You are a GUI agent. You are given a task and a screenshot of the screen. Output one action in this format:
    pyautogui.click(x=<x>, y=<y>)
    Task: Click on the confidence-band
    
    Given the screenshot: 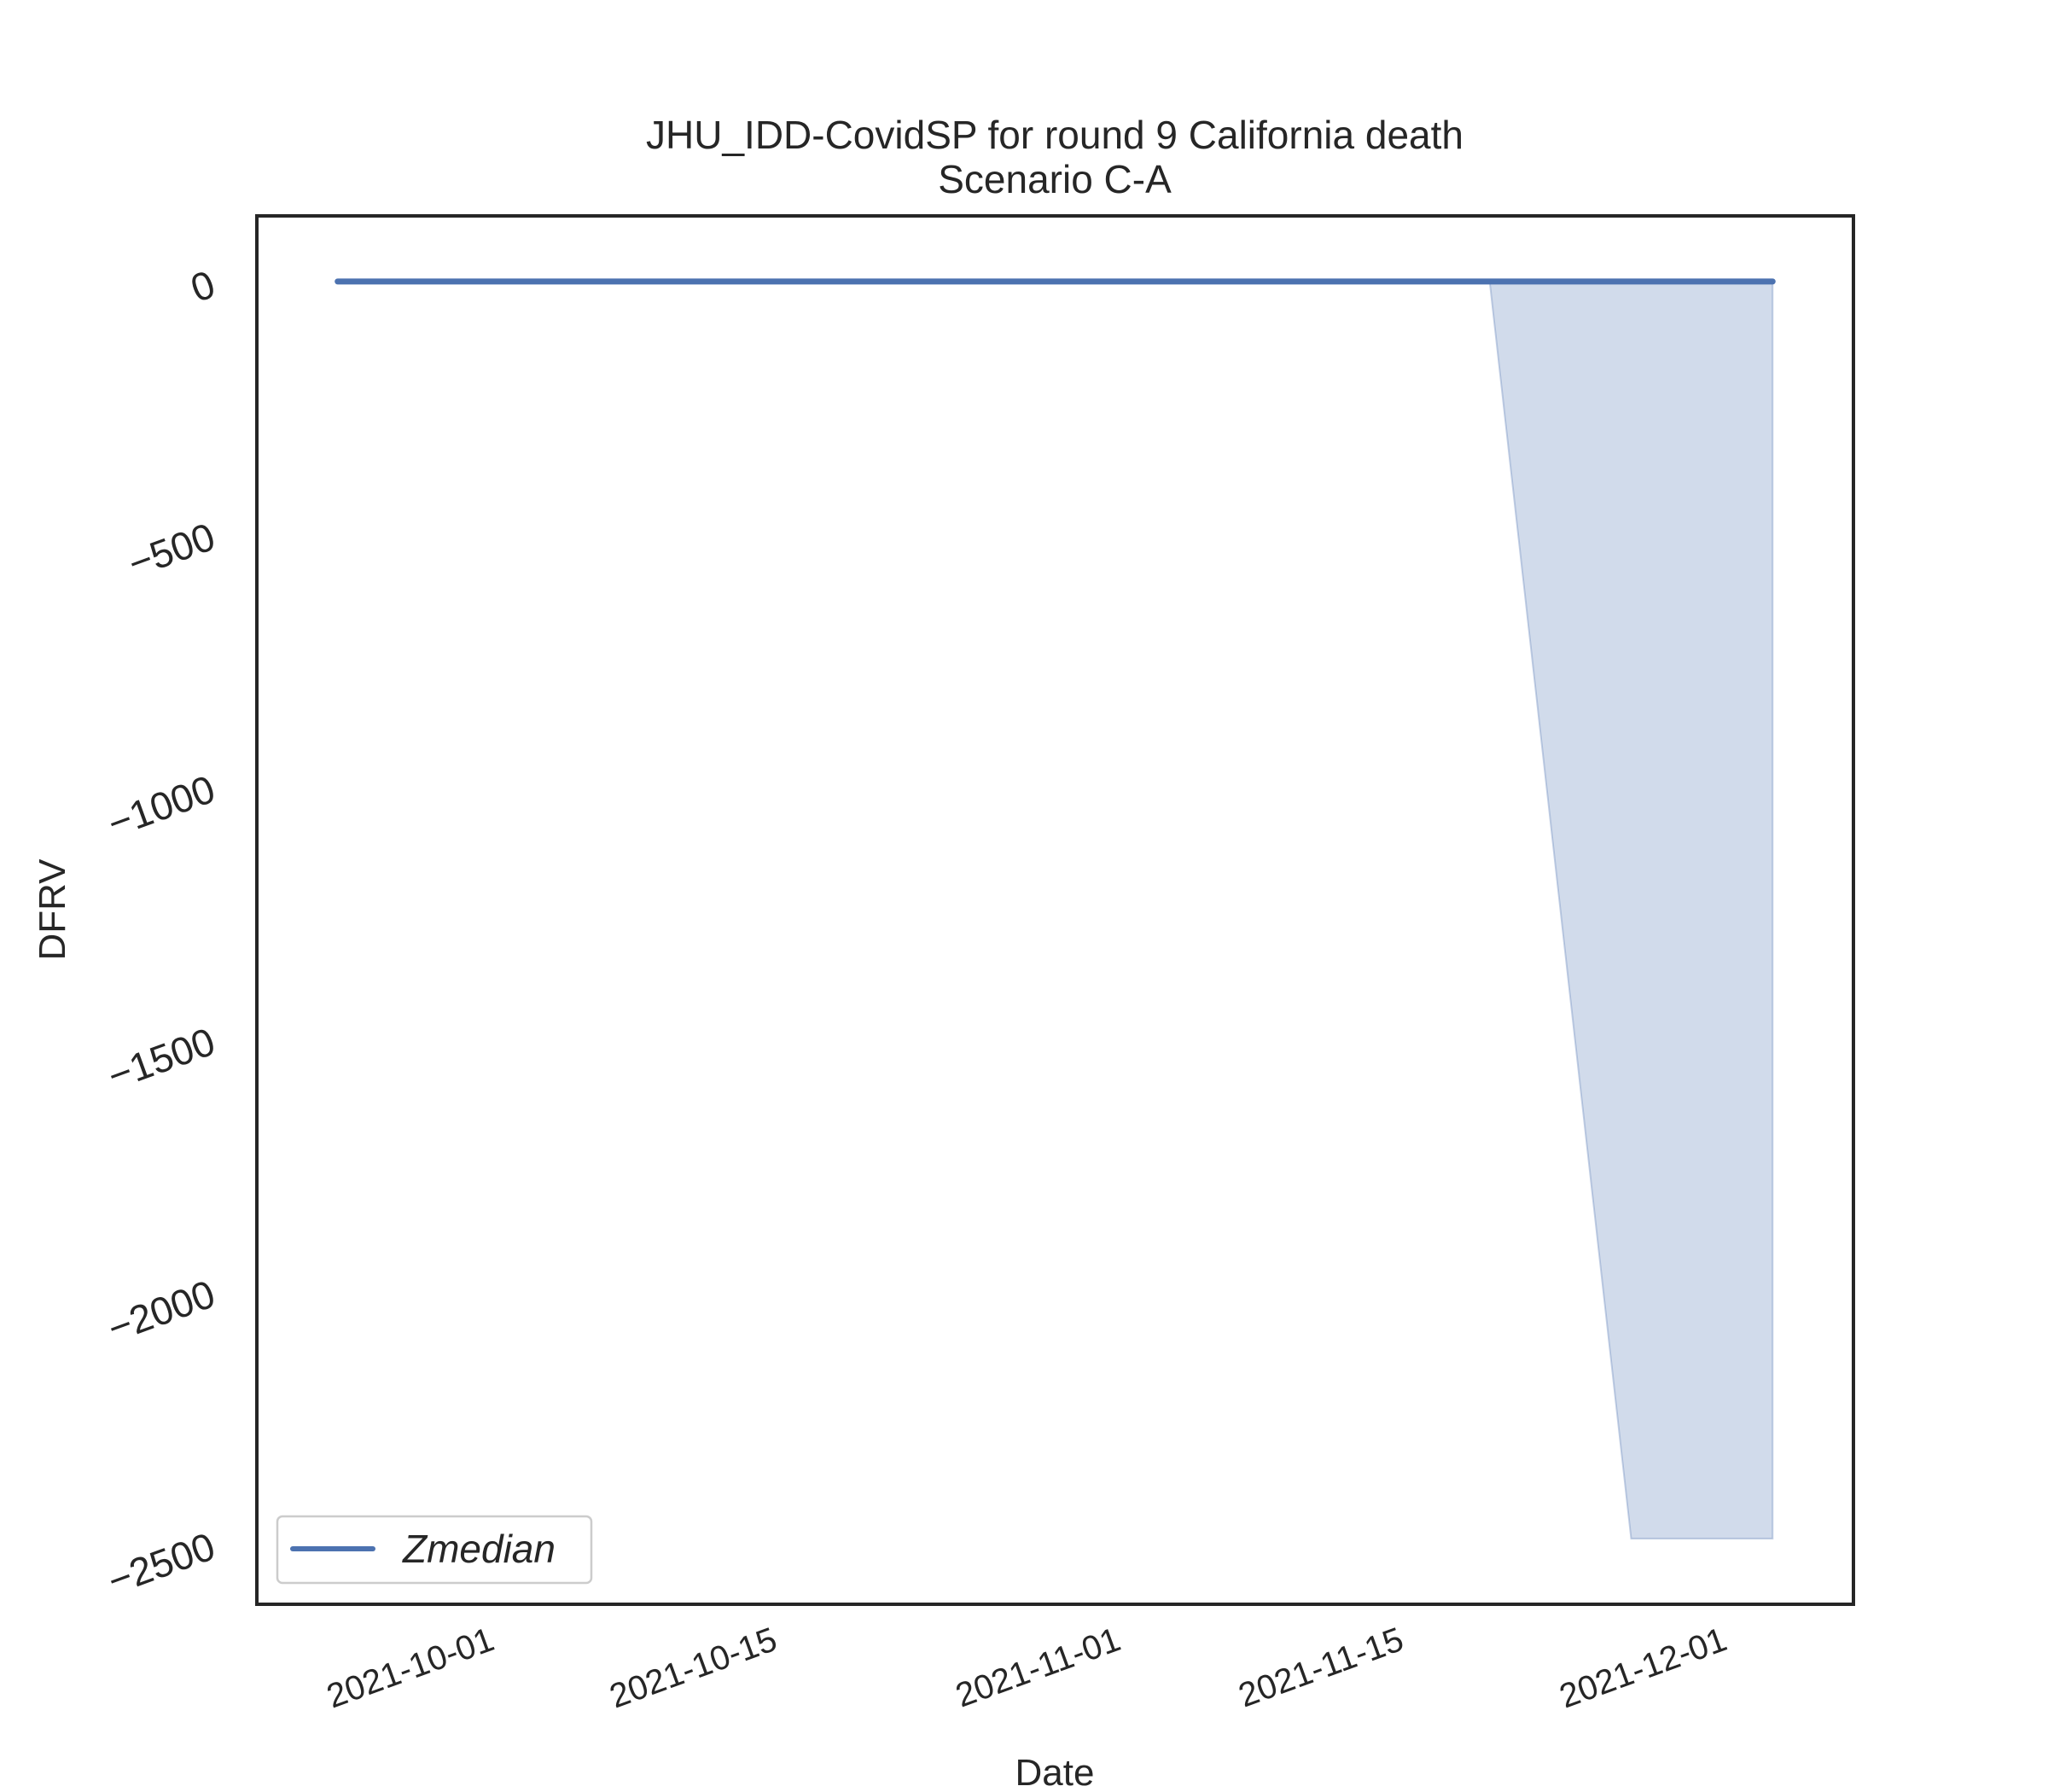 What is the action you would take?
    pyautogui.click(x=1631, y=910)
    